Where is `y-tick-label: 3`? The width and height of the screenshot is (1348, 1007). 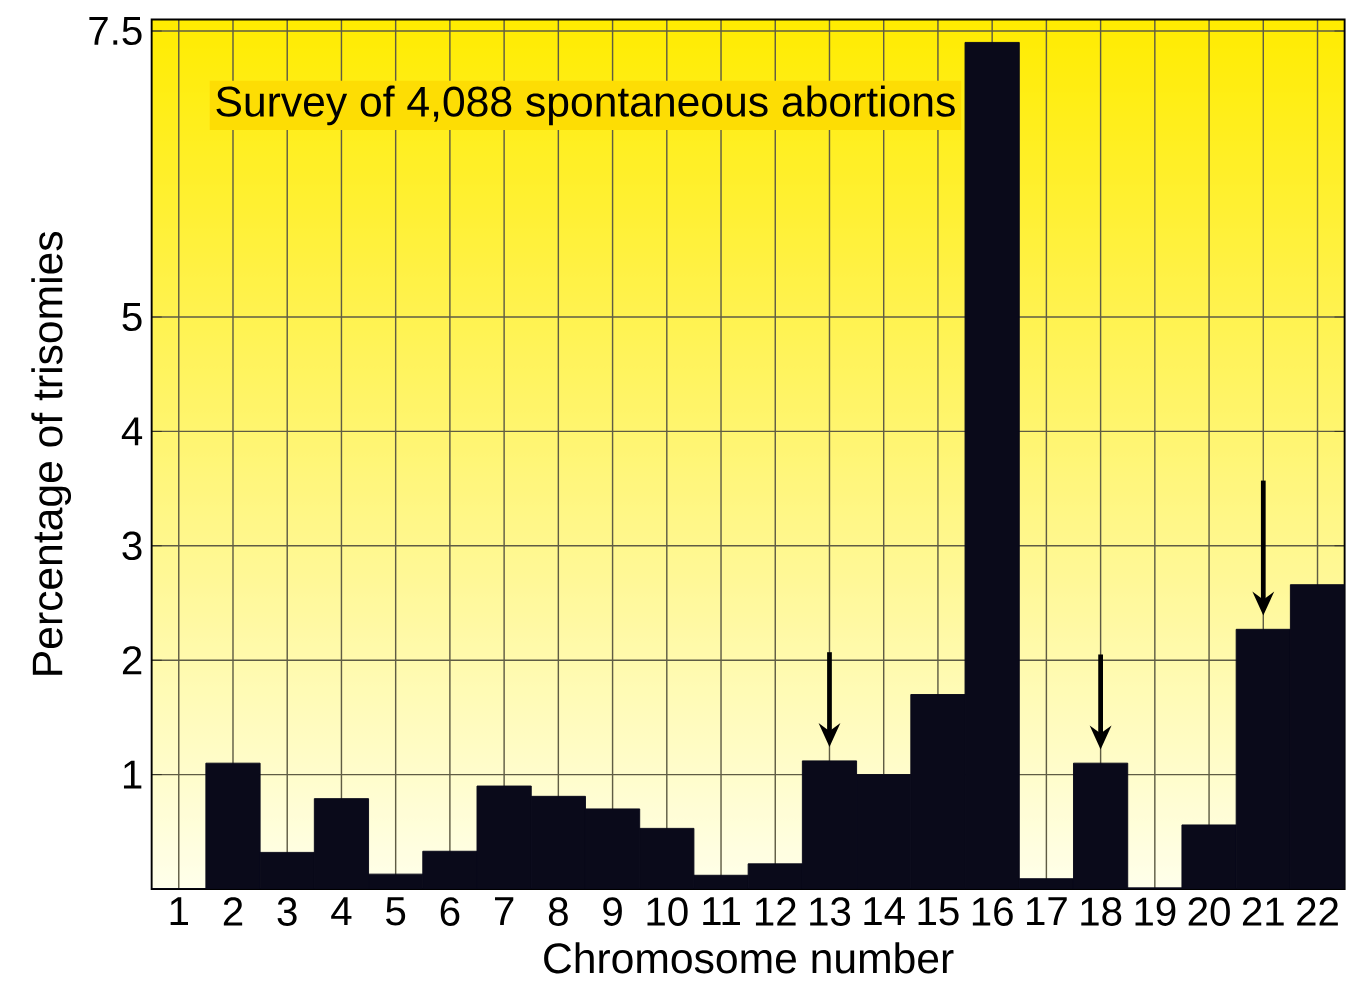
y-tick-label: 3 is located at coordinates (132, 546).